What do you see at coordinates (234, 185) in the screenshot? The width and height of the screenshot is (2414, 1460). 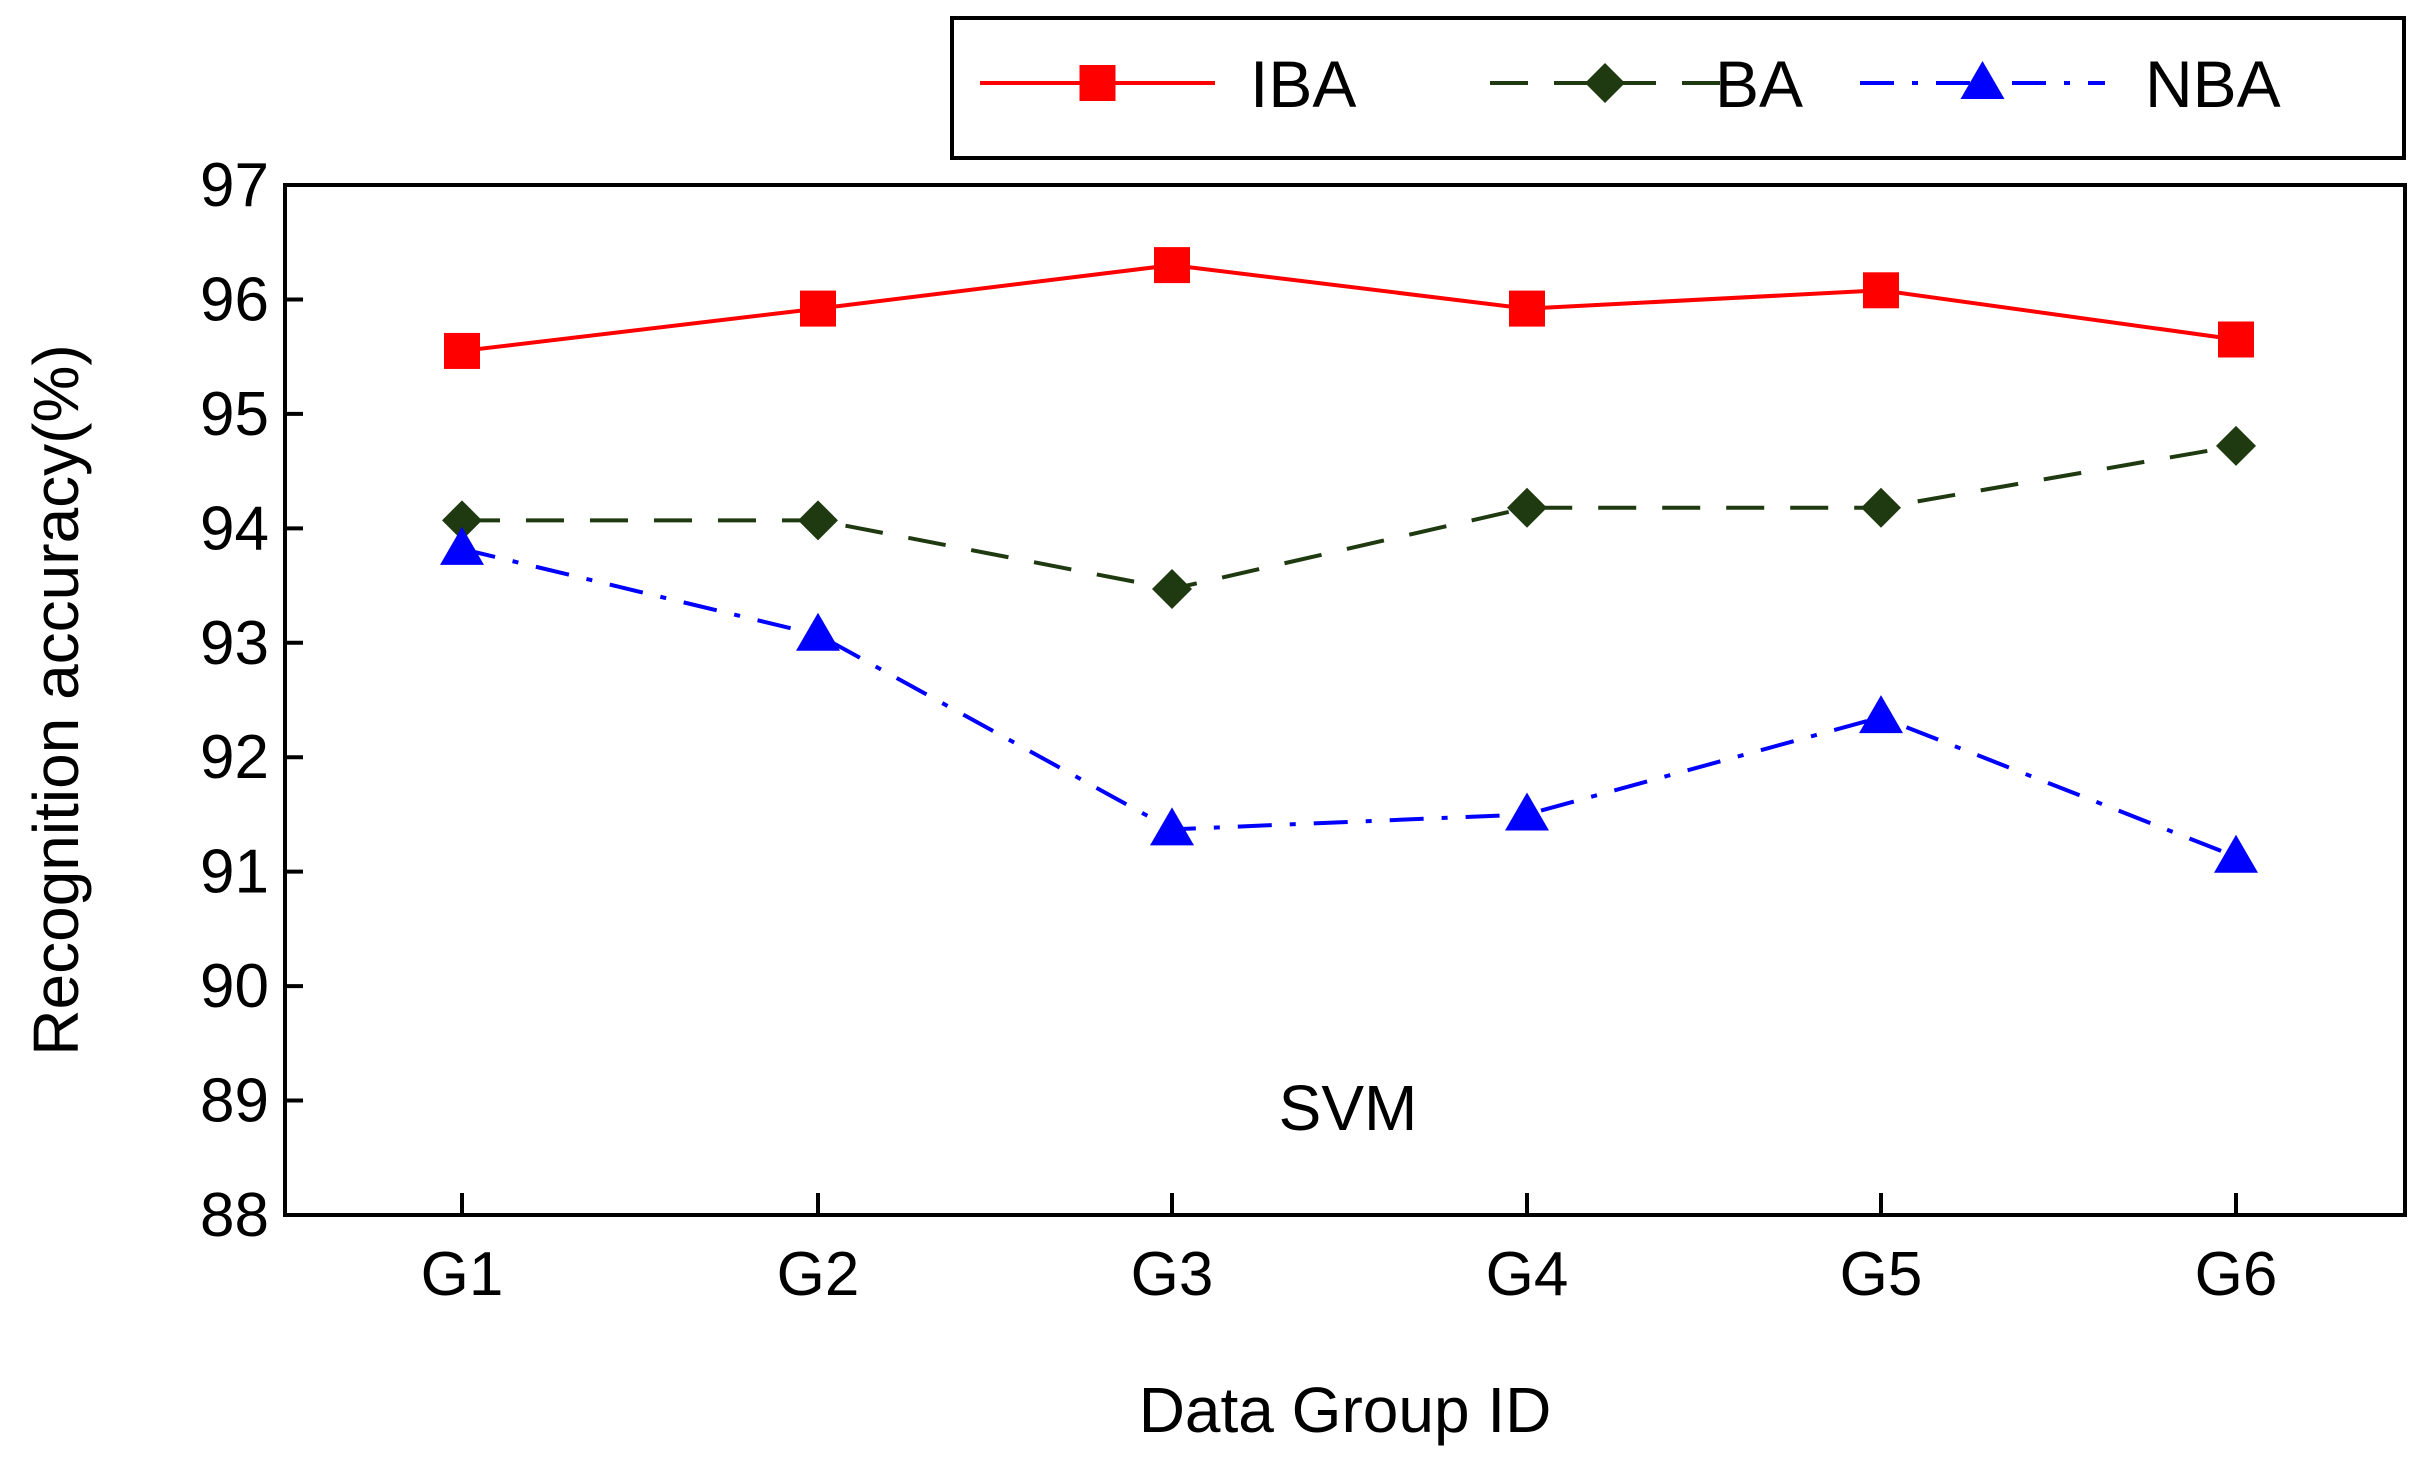 I see `y-tick-label: 97` at bounding box center [234, 185].